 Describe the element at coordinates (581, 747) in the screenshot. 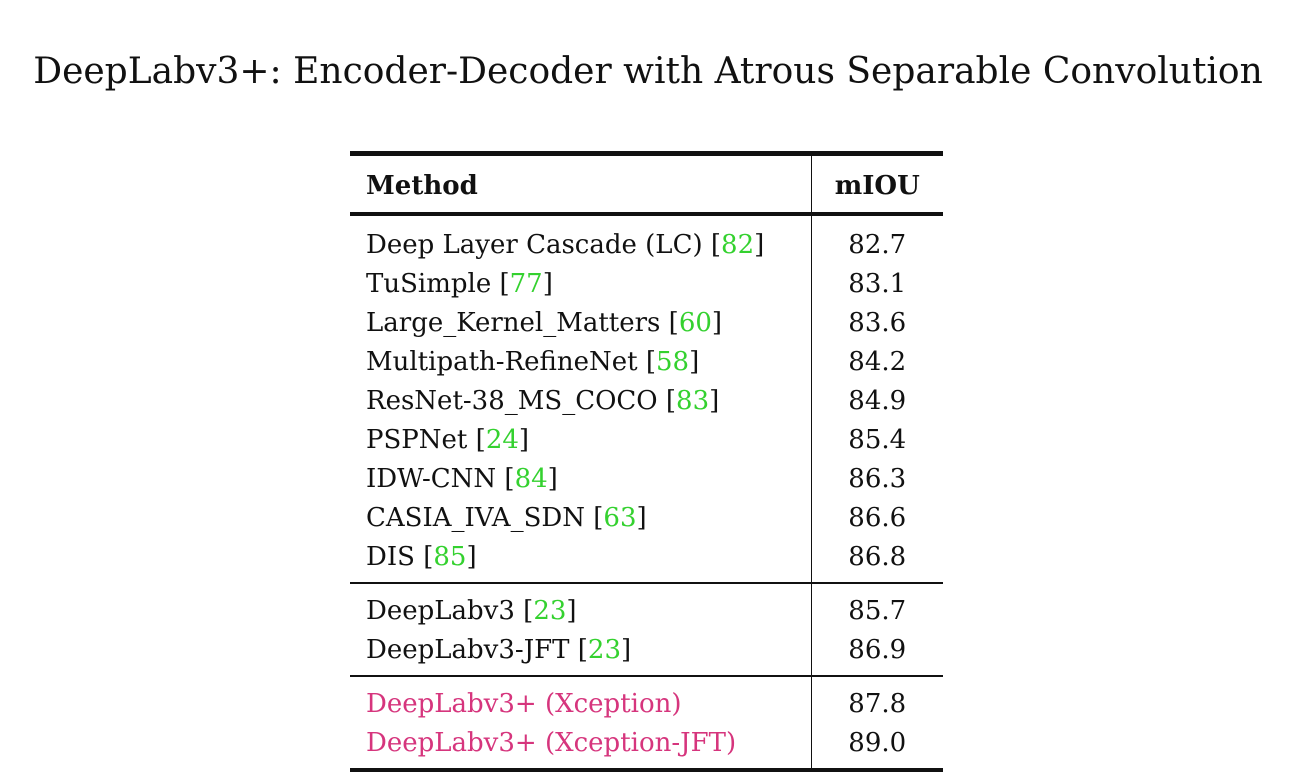

I see `method-cell: DeepLabv3+ (Xception-JFT)` at that location.